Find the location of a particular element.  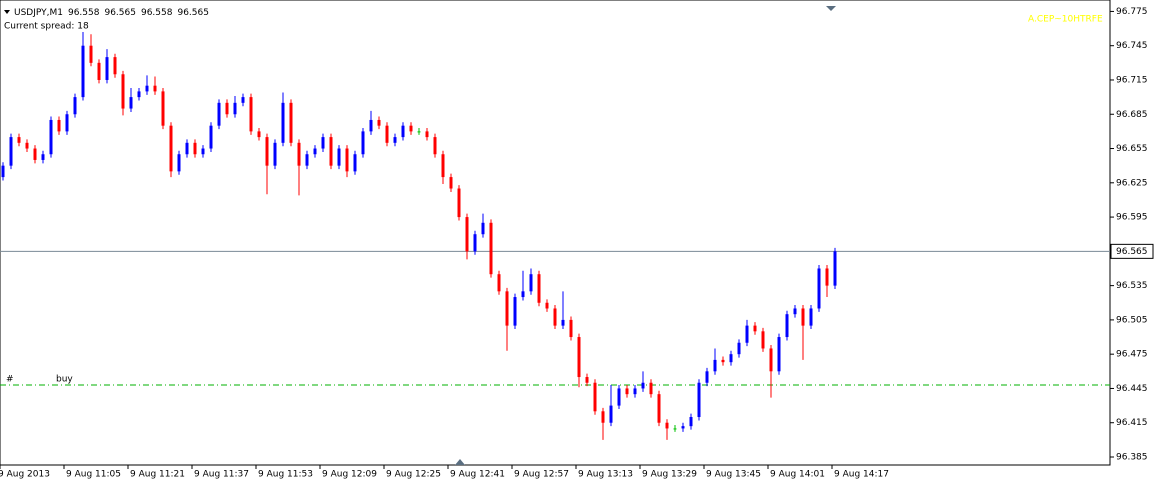

y-tick-label: 96.655 is located at coordinates (1132, 149).